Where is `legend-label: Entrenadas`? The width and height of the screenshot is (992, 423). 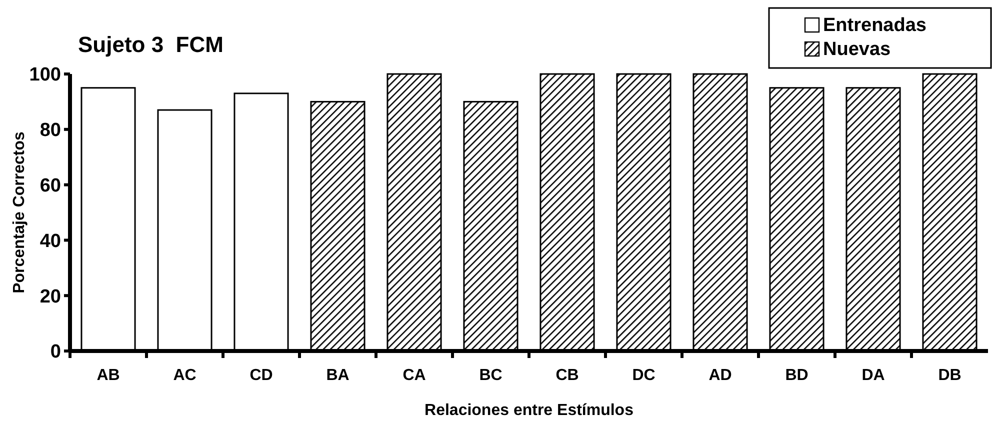 legend-label: Entrenadas is located at coordinates (874, 25).